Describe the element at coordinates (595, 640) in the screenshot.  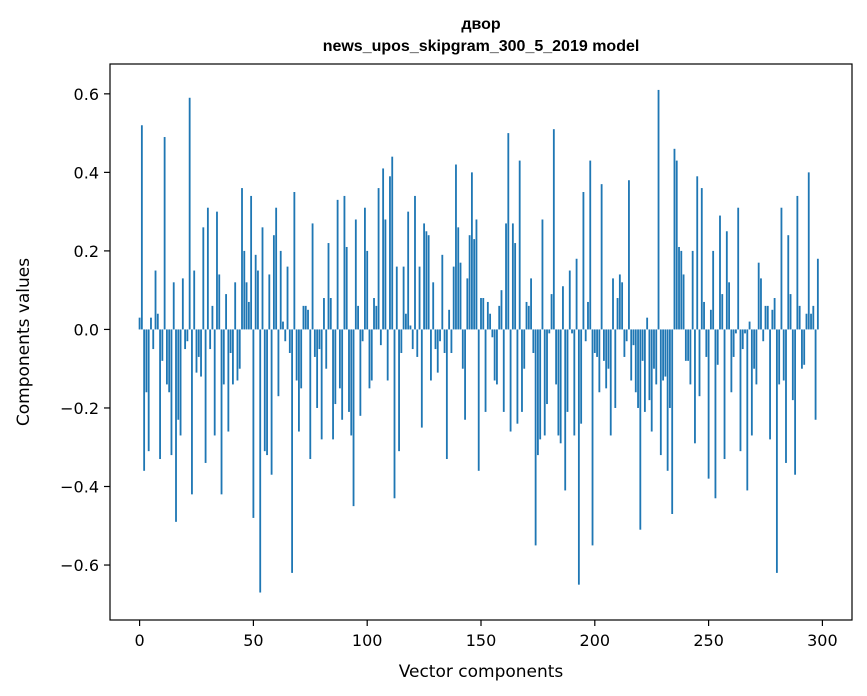
I see `x-tick-label: 200` at that location.